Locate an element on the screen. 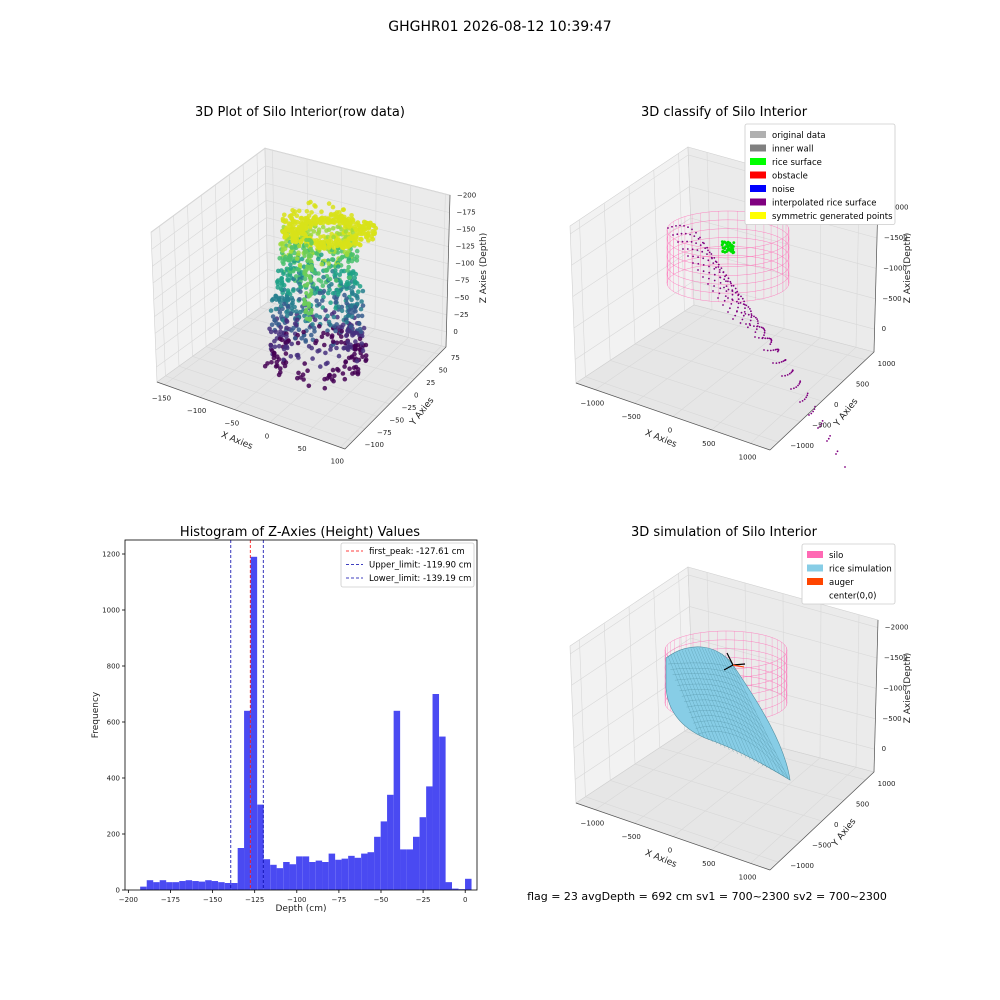 Image resolution: width=1000 pixels, height=1000 pixels. legend-label: first_peak: -127.61 cm is located at coordinates (417, 552).